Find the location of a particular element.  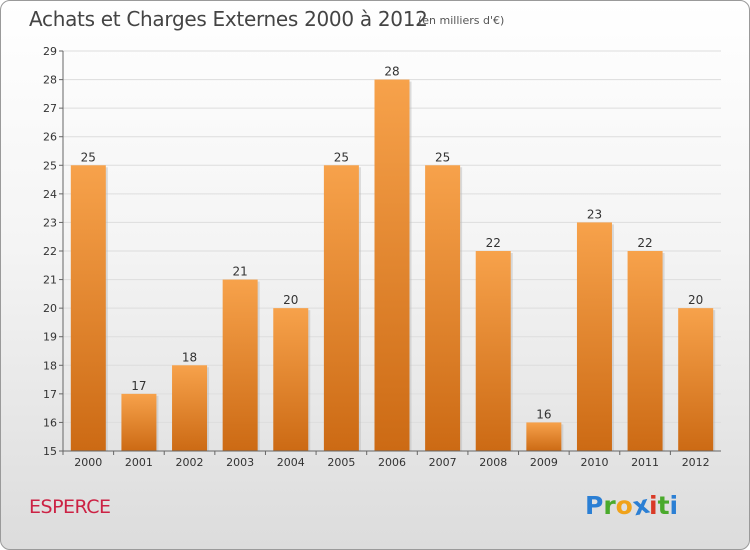

x-tick-label: 2005 is located at coordinates (341, 462).